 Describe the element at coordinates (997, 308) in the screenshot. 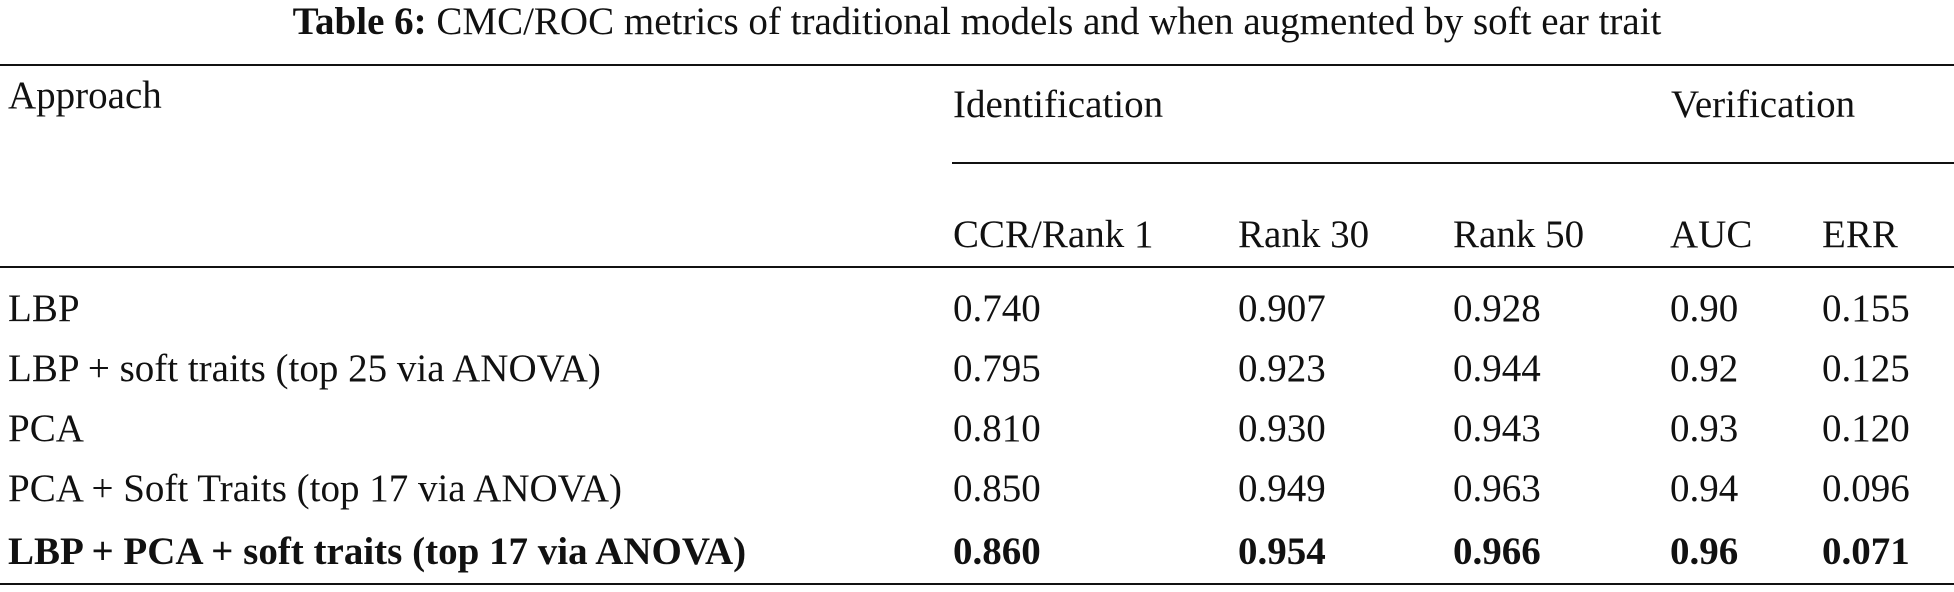

I see `row-ccr-rank1: 0.740` at that location.